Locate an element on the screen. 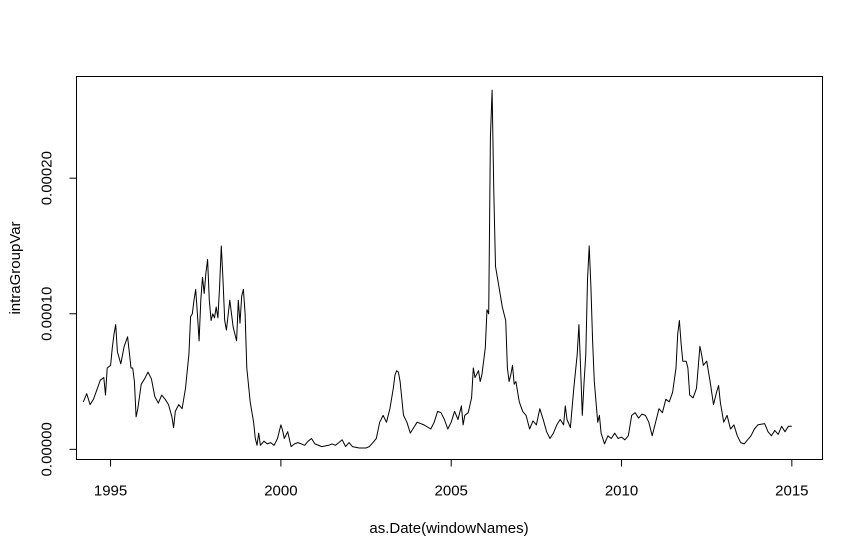  y-axis: 0.00000 0.00010 0.00020 is located at coordinates (58, 313).